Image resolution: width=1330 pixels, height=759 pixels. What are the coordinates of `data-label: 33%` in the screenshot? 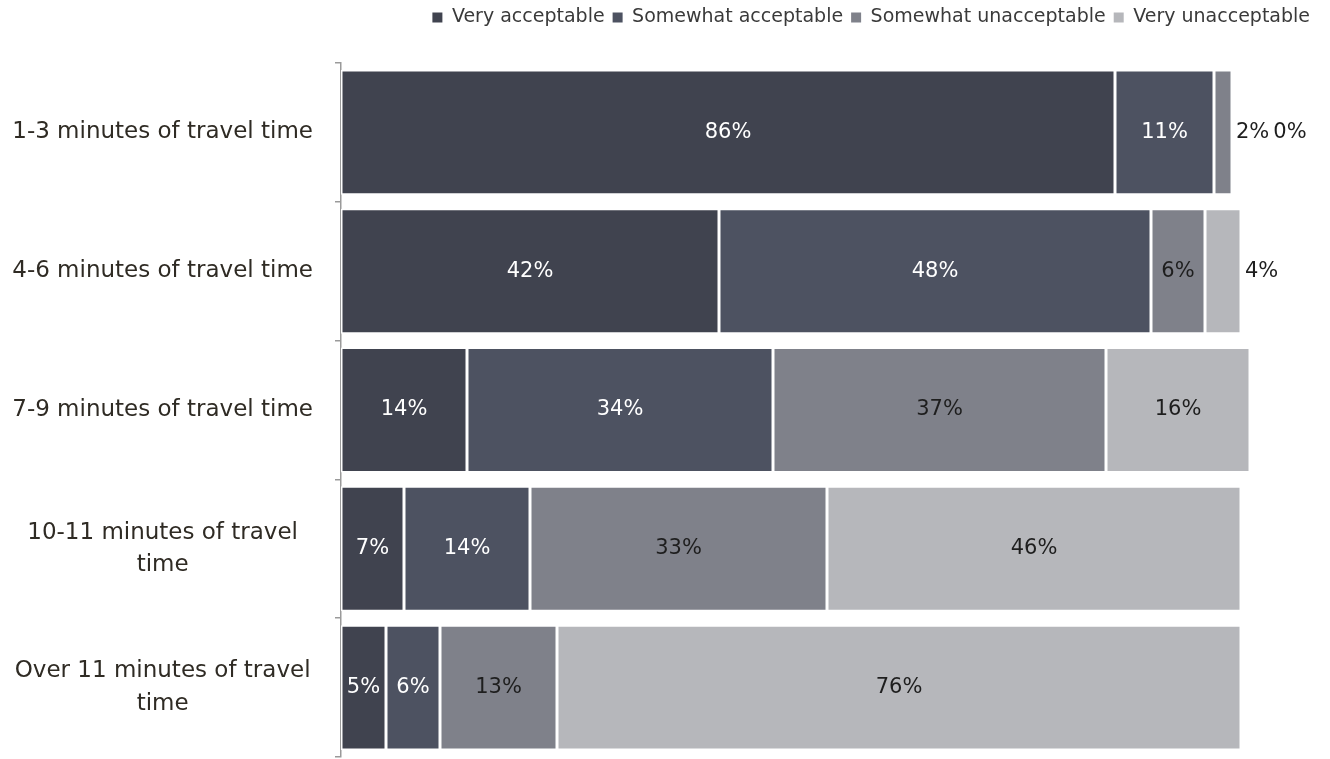 It's located at (678, 547).